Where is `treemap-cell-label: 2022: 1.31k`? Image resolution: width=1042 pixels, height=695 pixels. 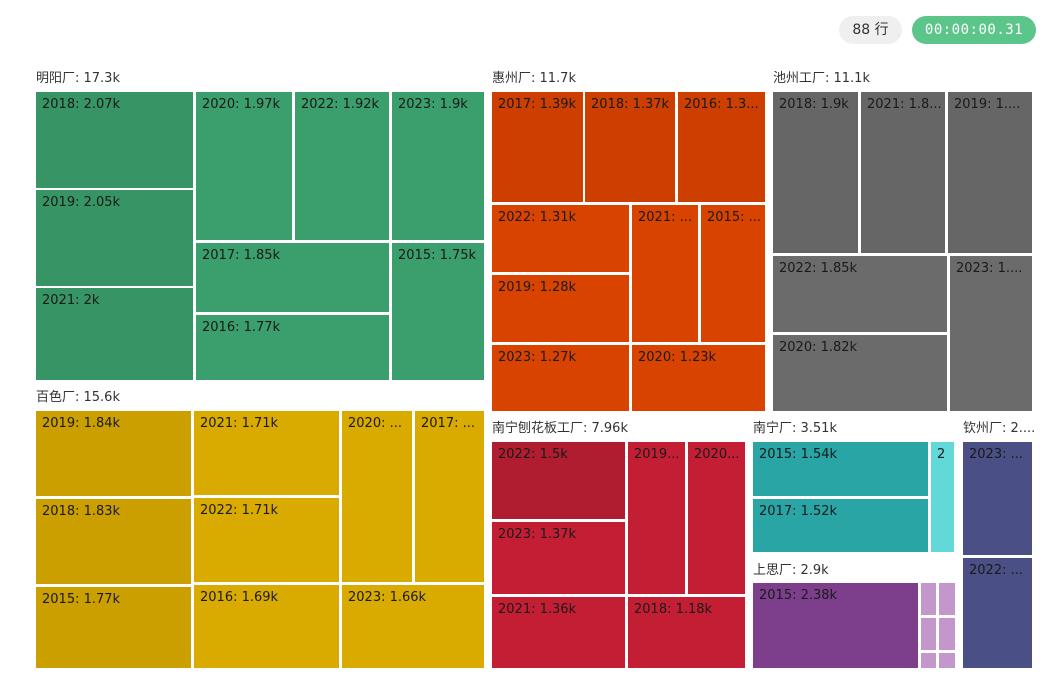 treemap-cell-label: 2022: 1.31k is located at coordinates (537, 217).